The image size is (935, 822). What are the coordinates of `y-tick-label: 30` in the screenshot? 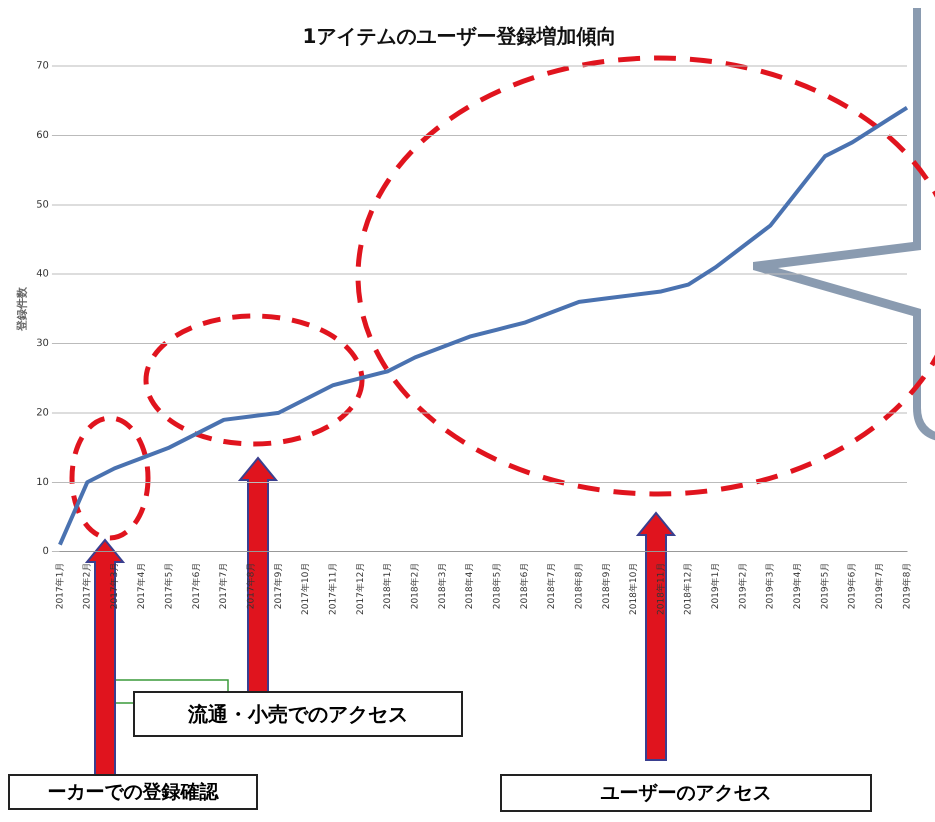 It's located at (42, 344).